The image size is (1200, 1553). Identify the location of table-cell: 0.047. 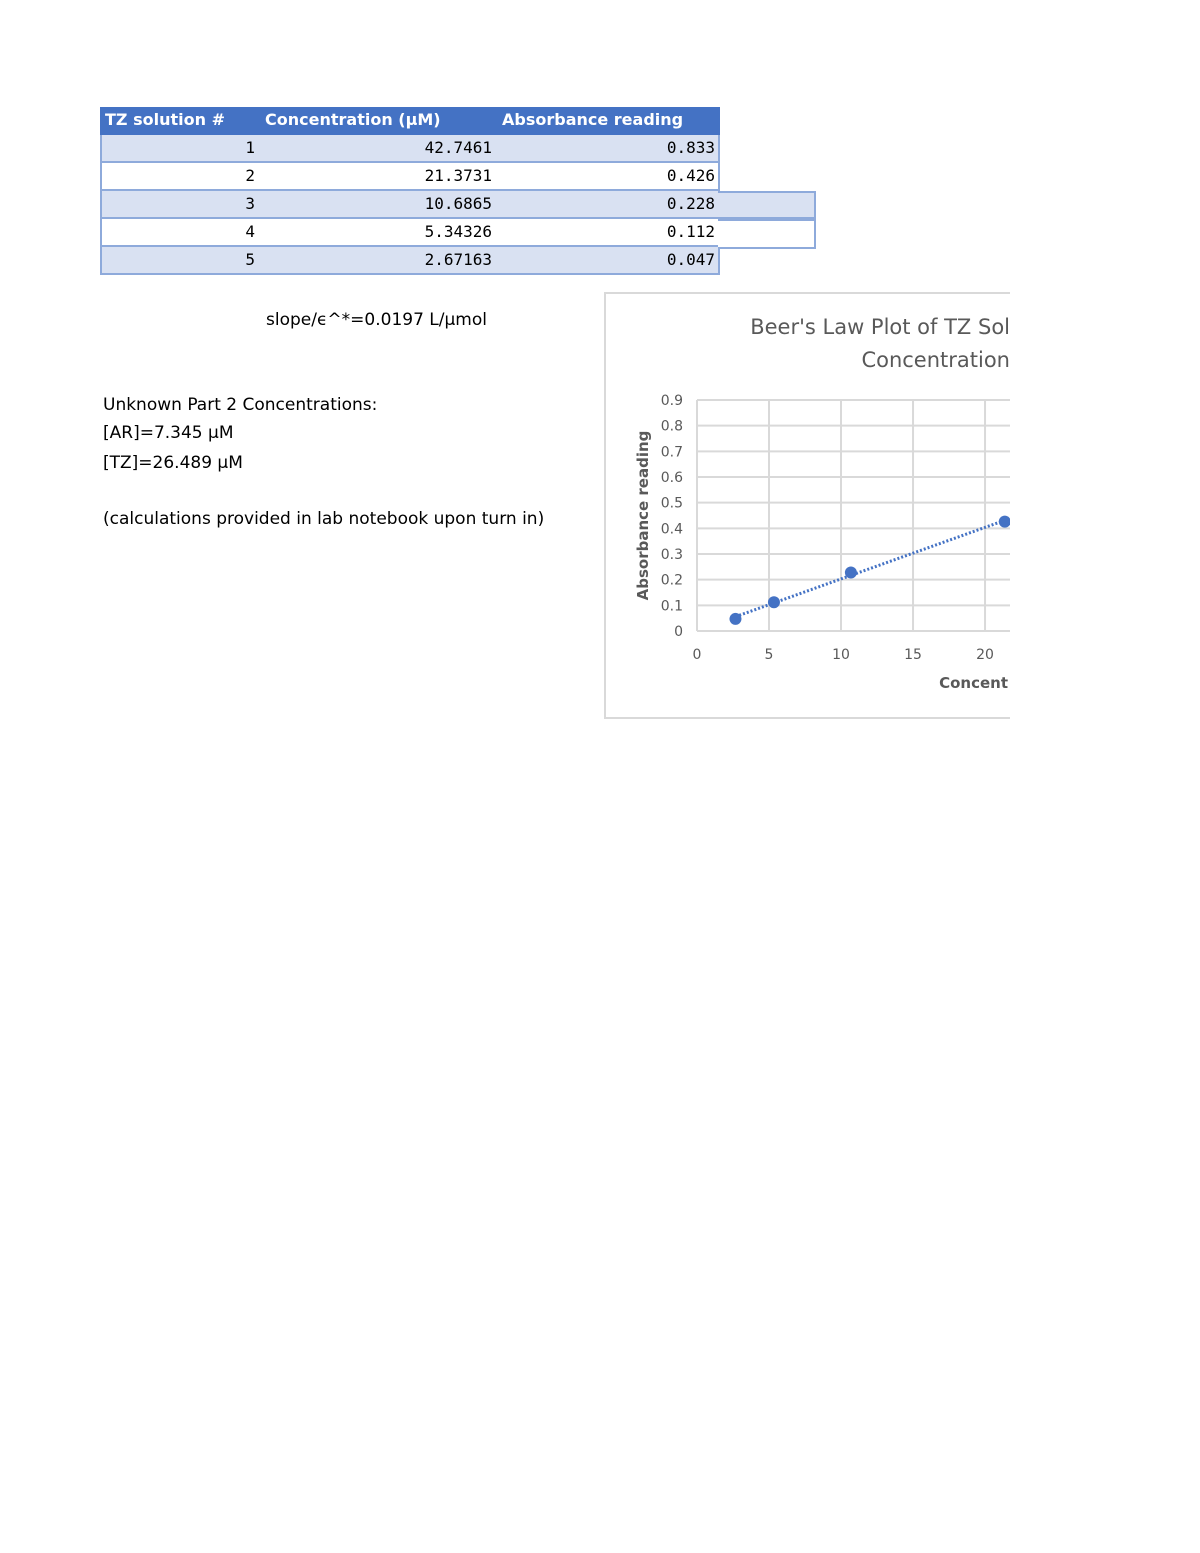
(690, 259).